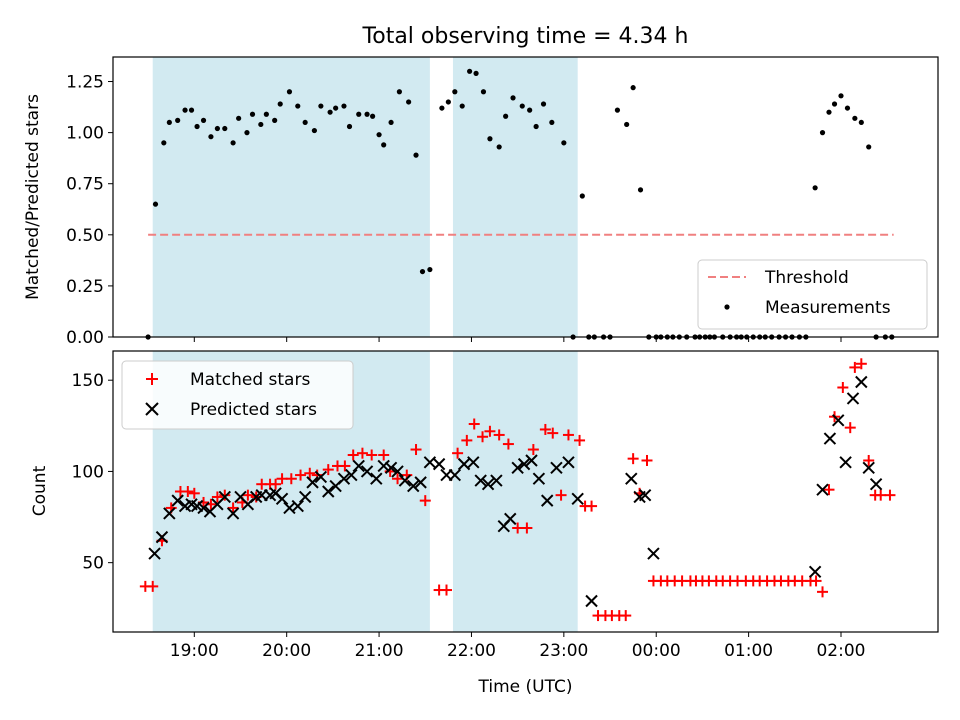 The image size is (960, 720). Describe the element at coordinates (471, 651) in the screenshot. I see `x-tick-label: 22:00` at that location.